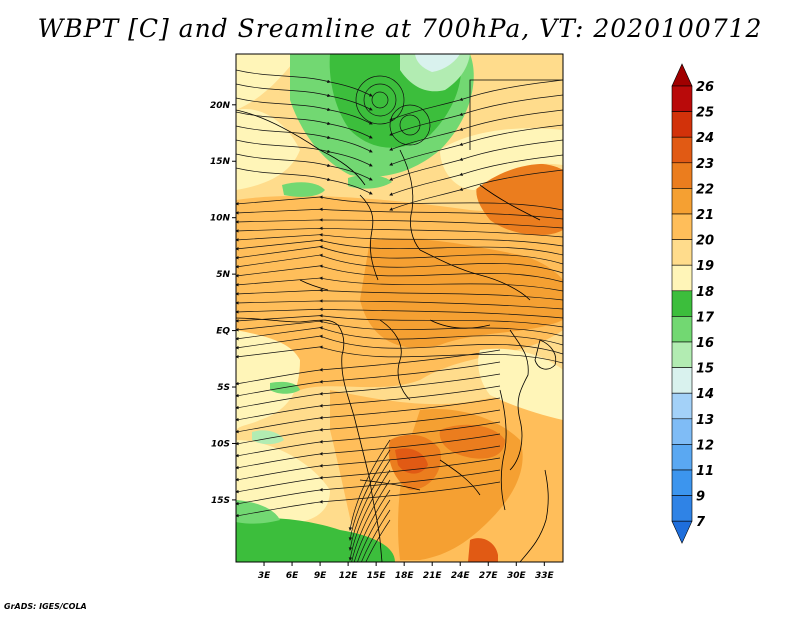 Image resolution: width=800 pixels, height=618 pixels. I want to click on colorbar-label: 20, so click(705, 241).